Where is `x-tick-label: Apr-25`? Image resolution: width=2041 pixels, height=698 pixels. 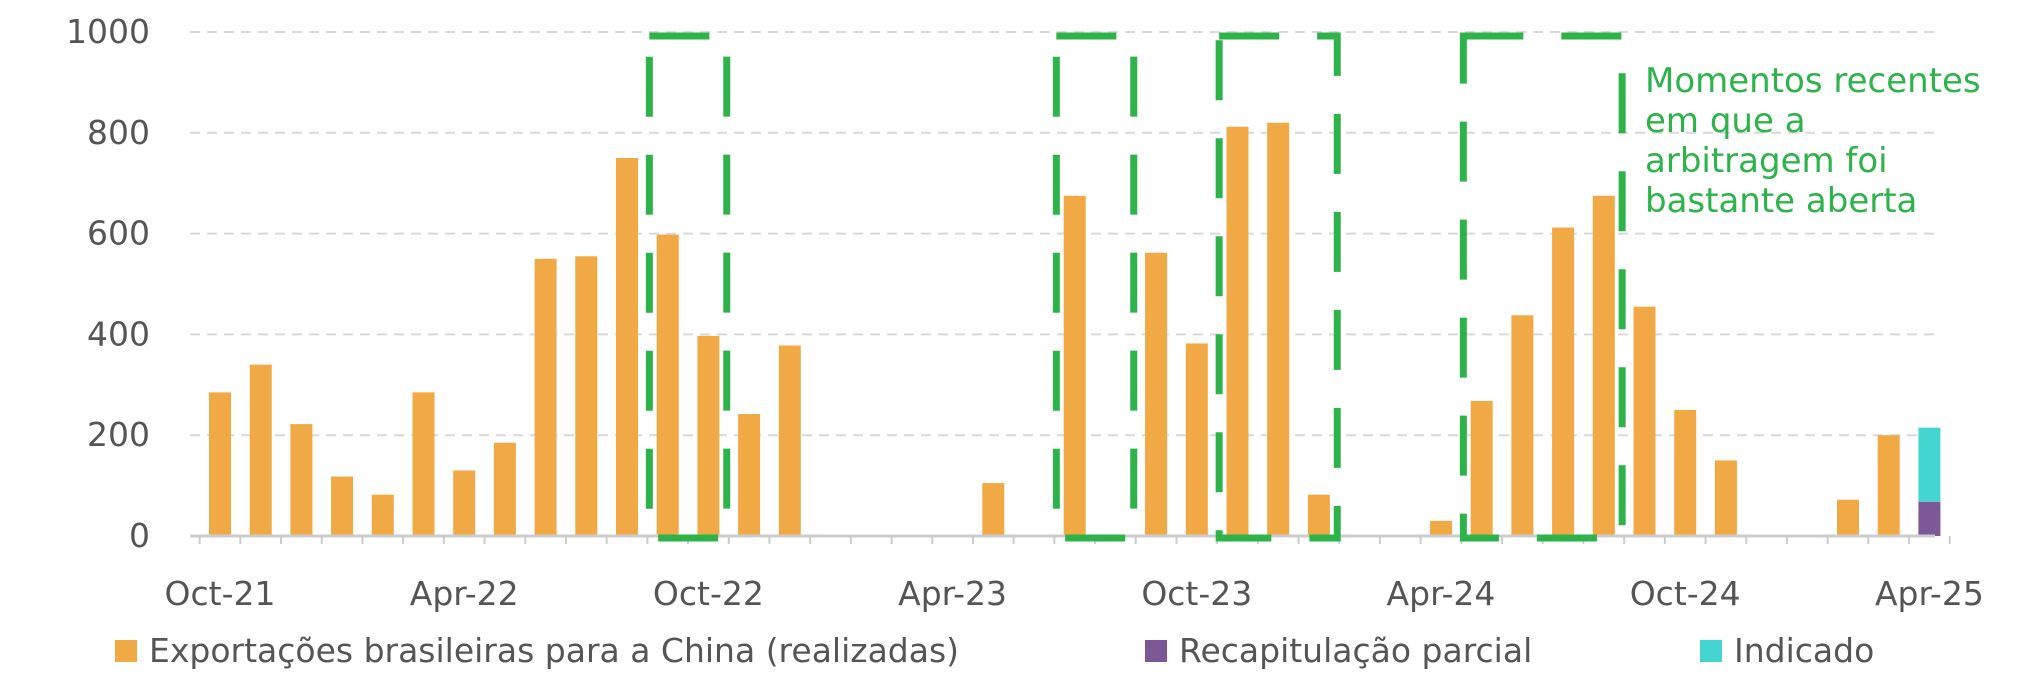
x-tick-label: Apr-25 is located at coordinates (1929, 593).